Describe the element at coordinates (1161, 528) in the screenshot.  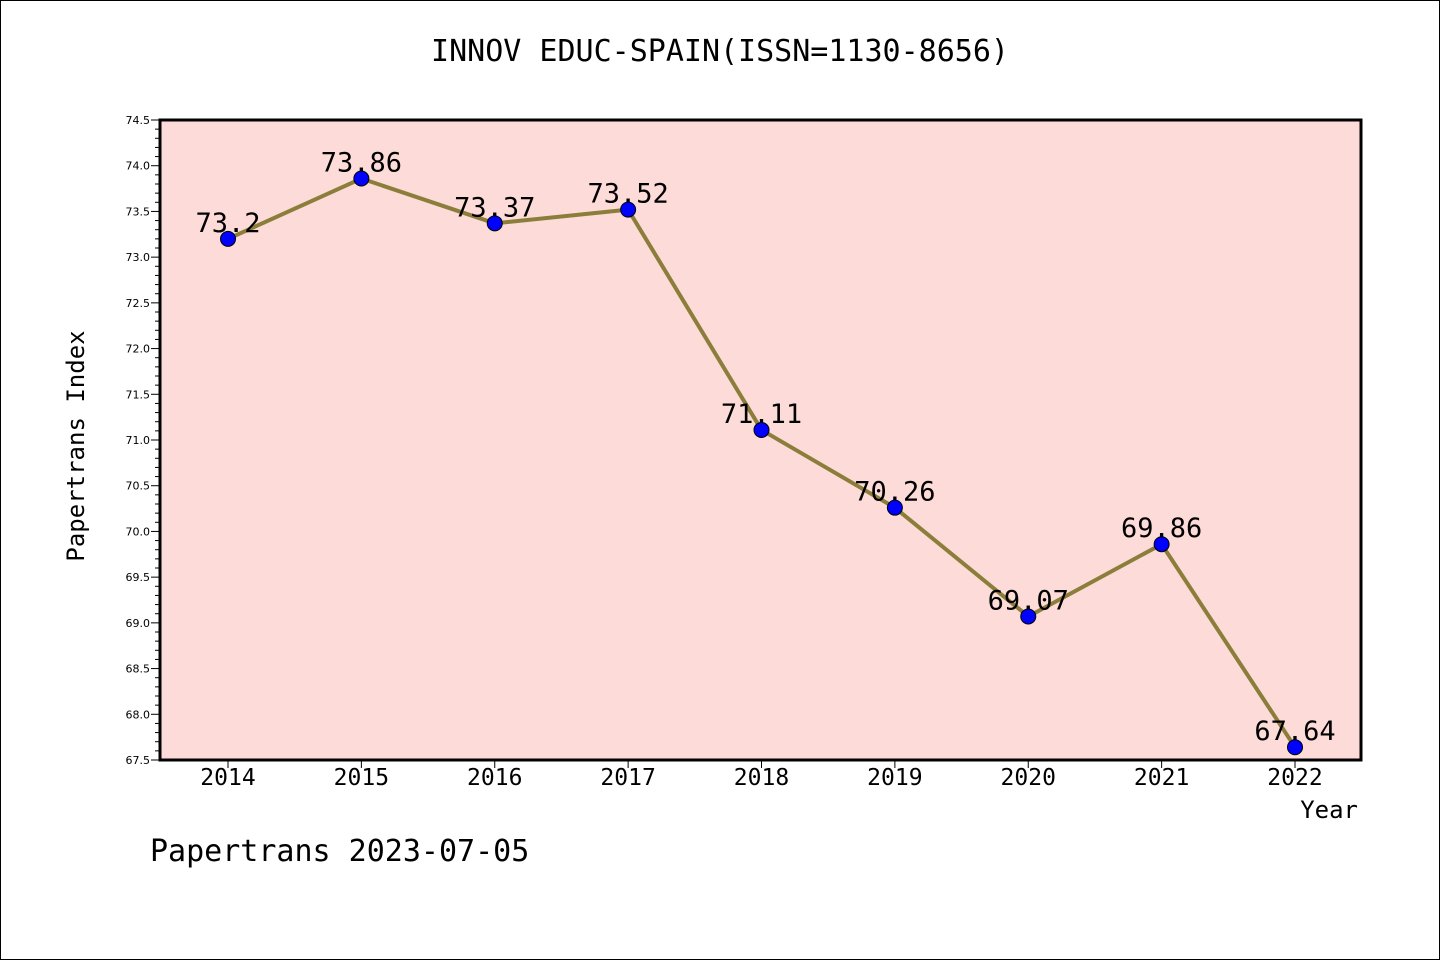
I see `data-label: 69.86` at that location.